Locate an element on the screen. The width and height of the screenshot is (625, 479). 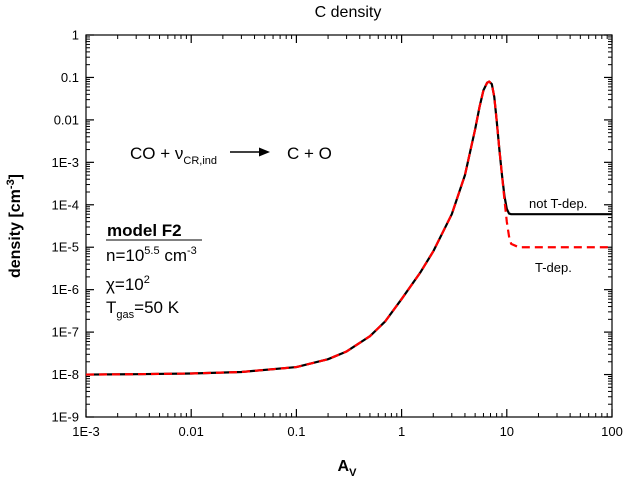
model-annotation: model F2 n=105.5 cm-3 χ=102 Tgas=50 K is located at coordinates (154, 271).